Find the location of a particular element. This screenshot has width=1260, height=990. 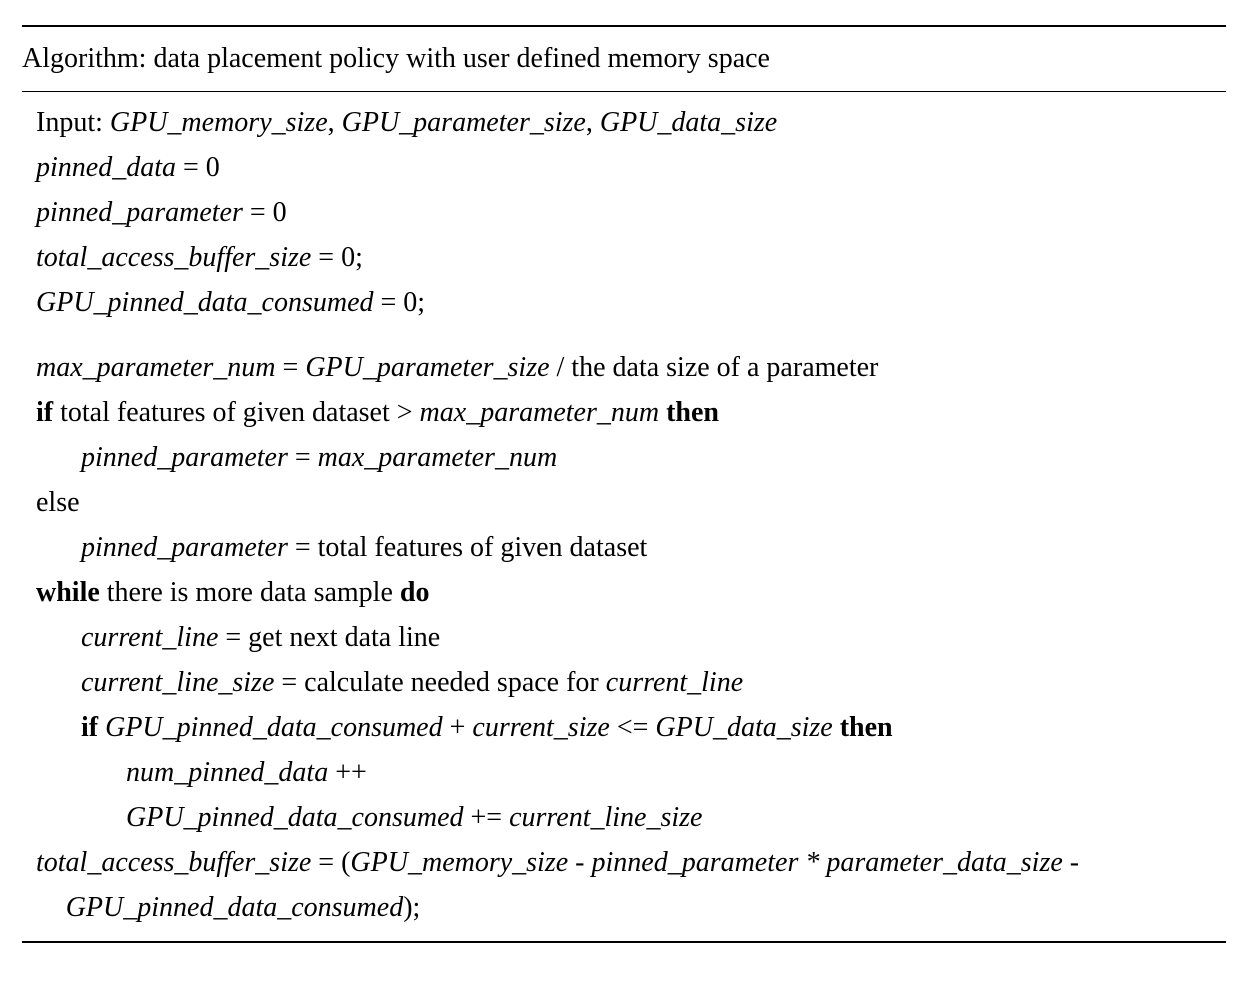

algorithm-line: else is located at coordinates (58, 503).